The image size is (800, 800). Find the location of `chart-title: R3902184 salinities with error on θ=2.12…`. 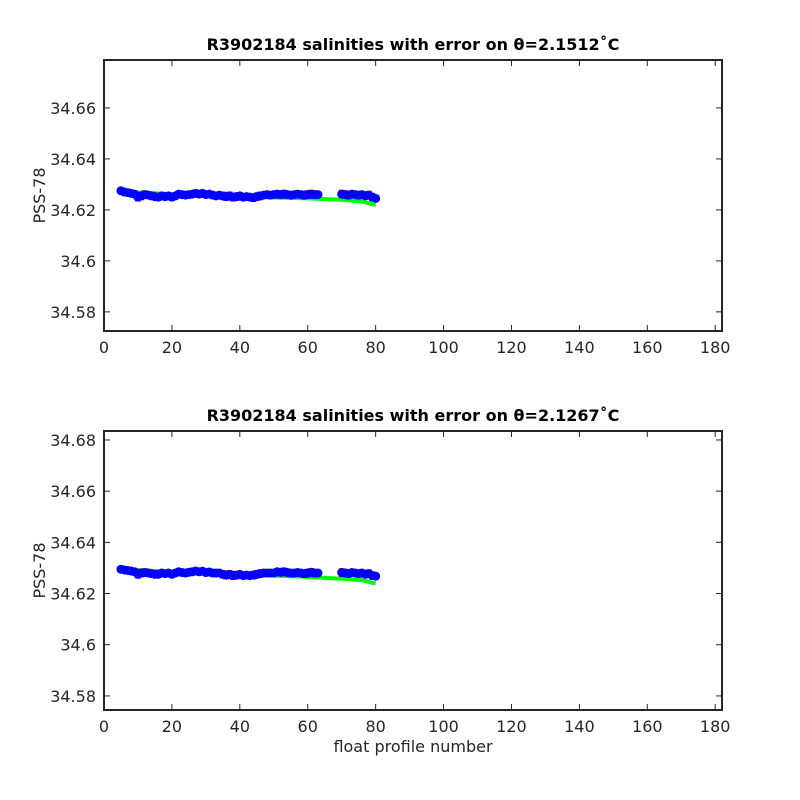

chart-title: R3902184 salinities with error on θ=2.12… is located at coordinates (413, 415).